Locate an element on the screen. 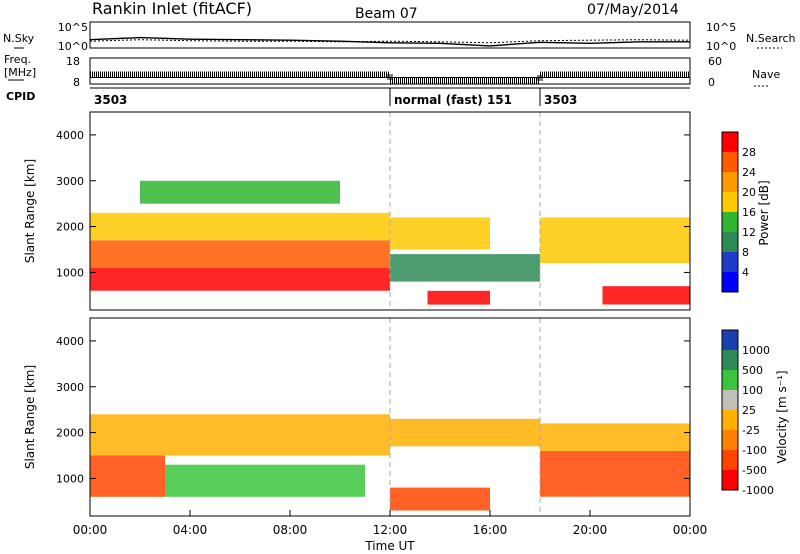 Image resolution: width=800 pixels, height=554 pixels. freq-panel: Freq. [MHz] 18 8 60 0 Nave is located at coordinates (392, 71).